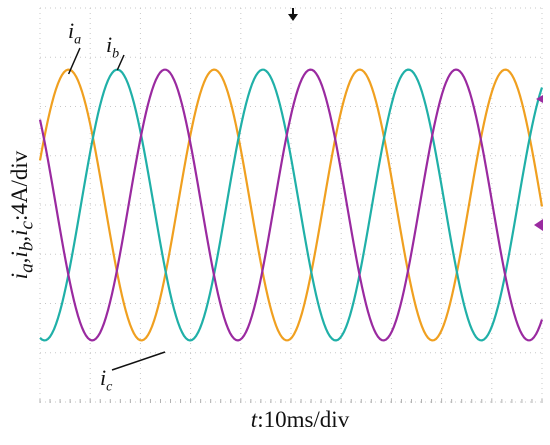  What do you see at coordinates (539, 99) in the screenshot?
I see `trigger-level-marker` at bounding box center [539, 99].